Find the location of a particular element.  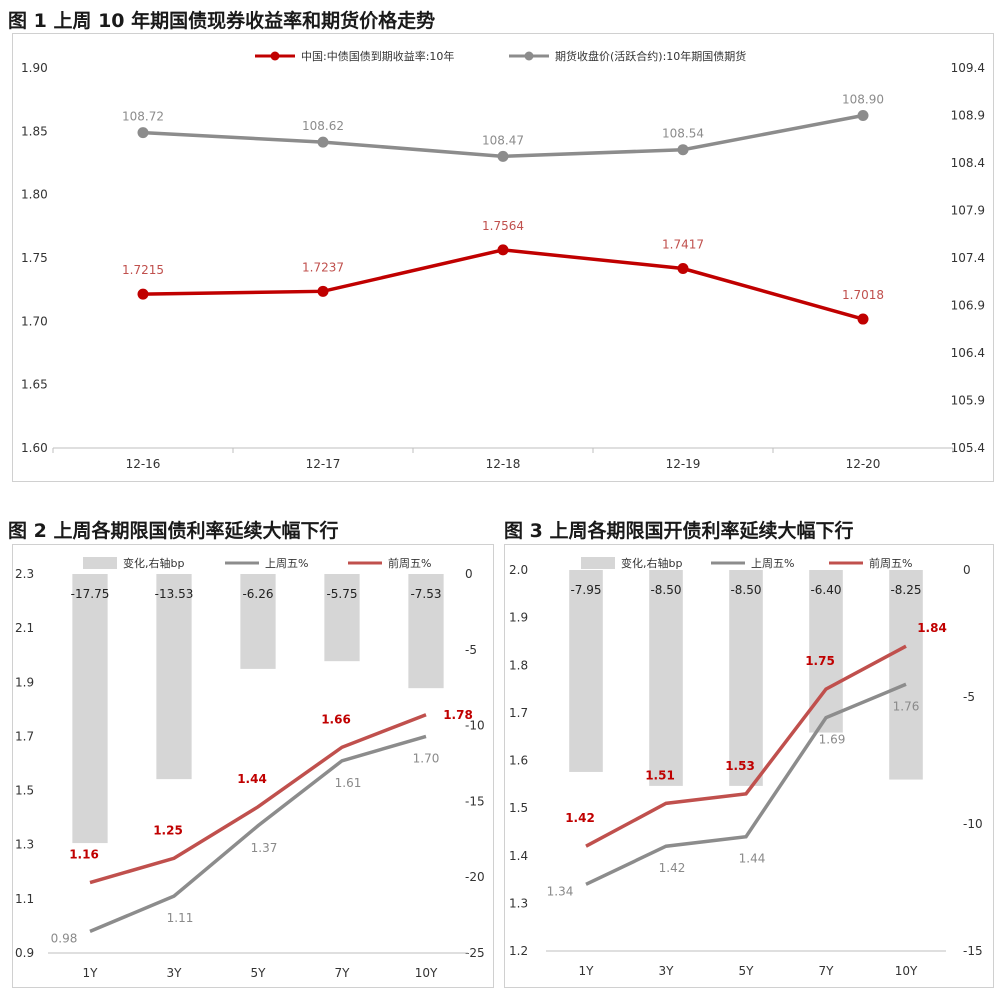

y-left-tick-label: 1.85 is located at coordinates (34, 131).